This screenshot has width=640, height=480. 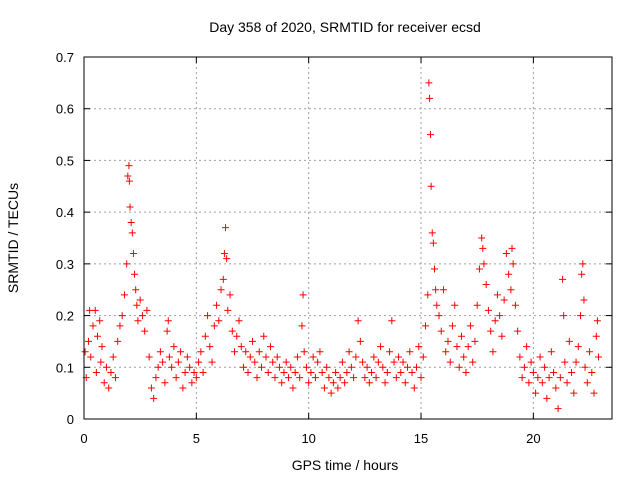 What do you see at coordinates (65, 160) in the screenshot?
I see `y-tick-label: 0.5` at bounding box center [65, 160].